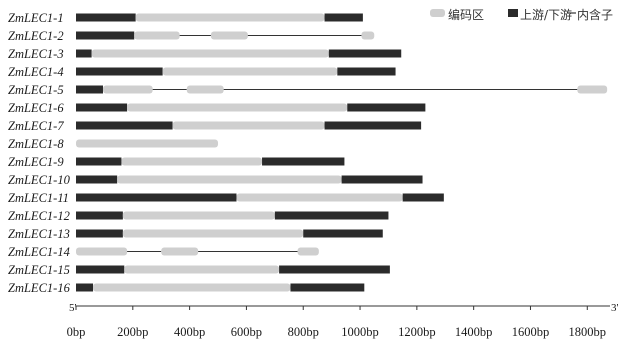 The height and width of the screenshot is (346, 618). I want to click on gene-label: ZmLEC1-9, so click(36, 162).